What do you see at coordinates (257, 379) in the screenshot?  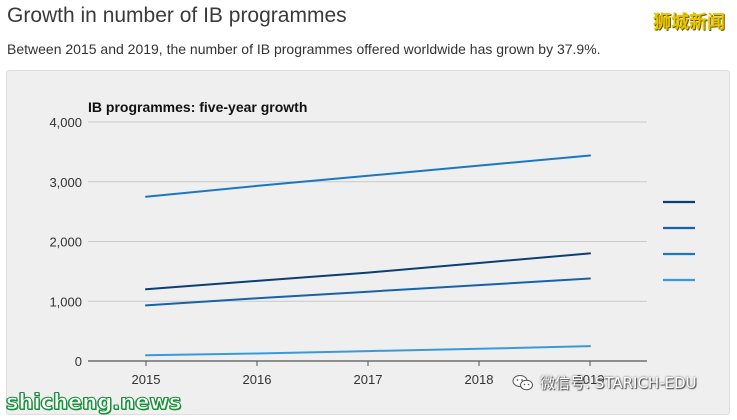 I see `x-tick-label: 2016` at bounding box center [257, 379].